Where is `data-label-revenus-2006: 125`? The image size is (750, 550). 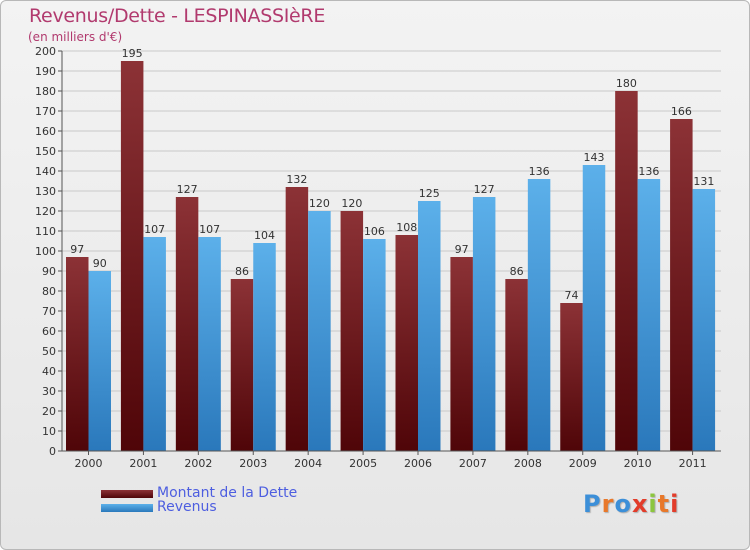
data-label-revenus-2006: 125 is located at coordinates (429, 193).